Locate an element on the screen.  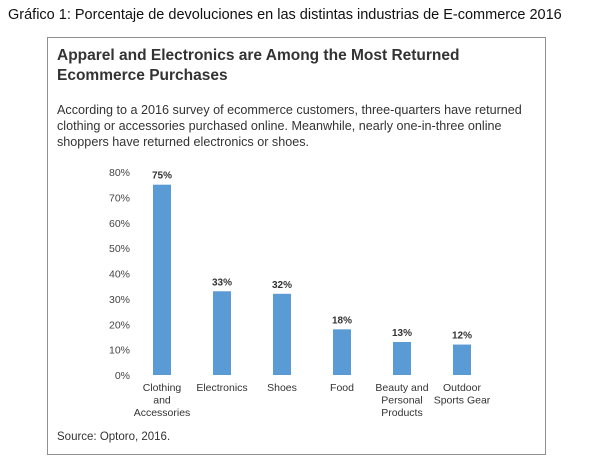
x-tick-label-line: Beauty and is located at coordinates (401, 388).